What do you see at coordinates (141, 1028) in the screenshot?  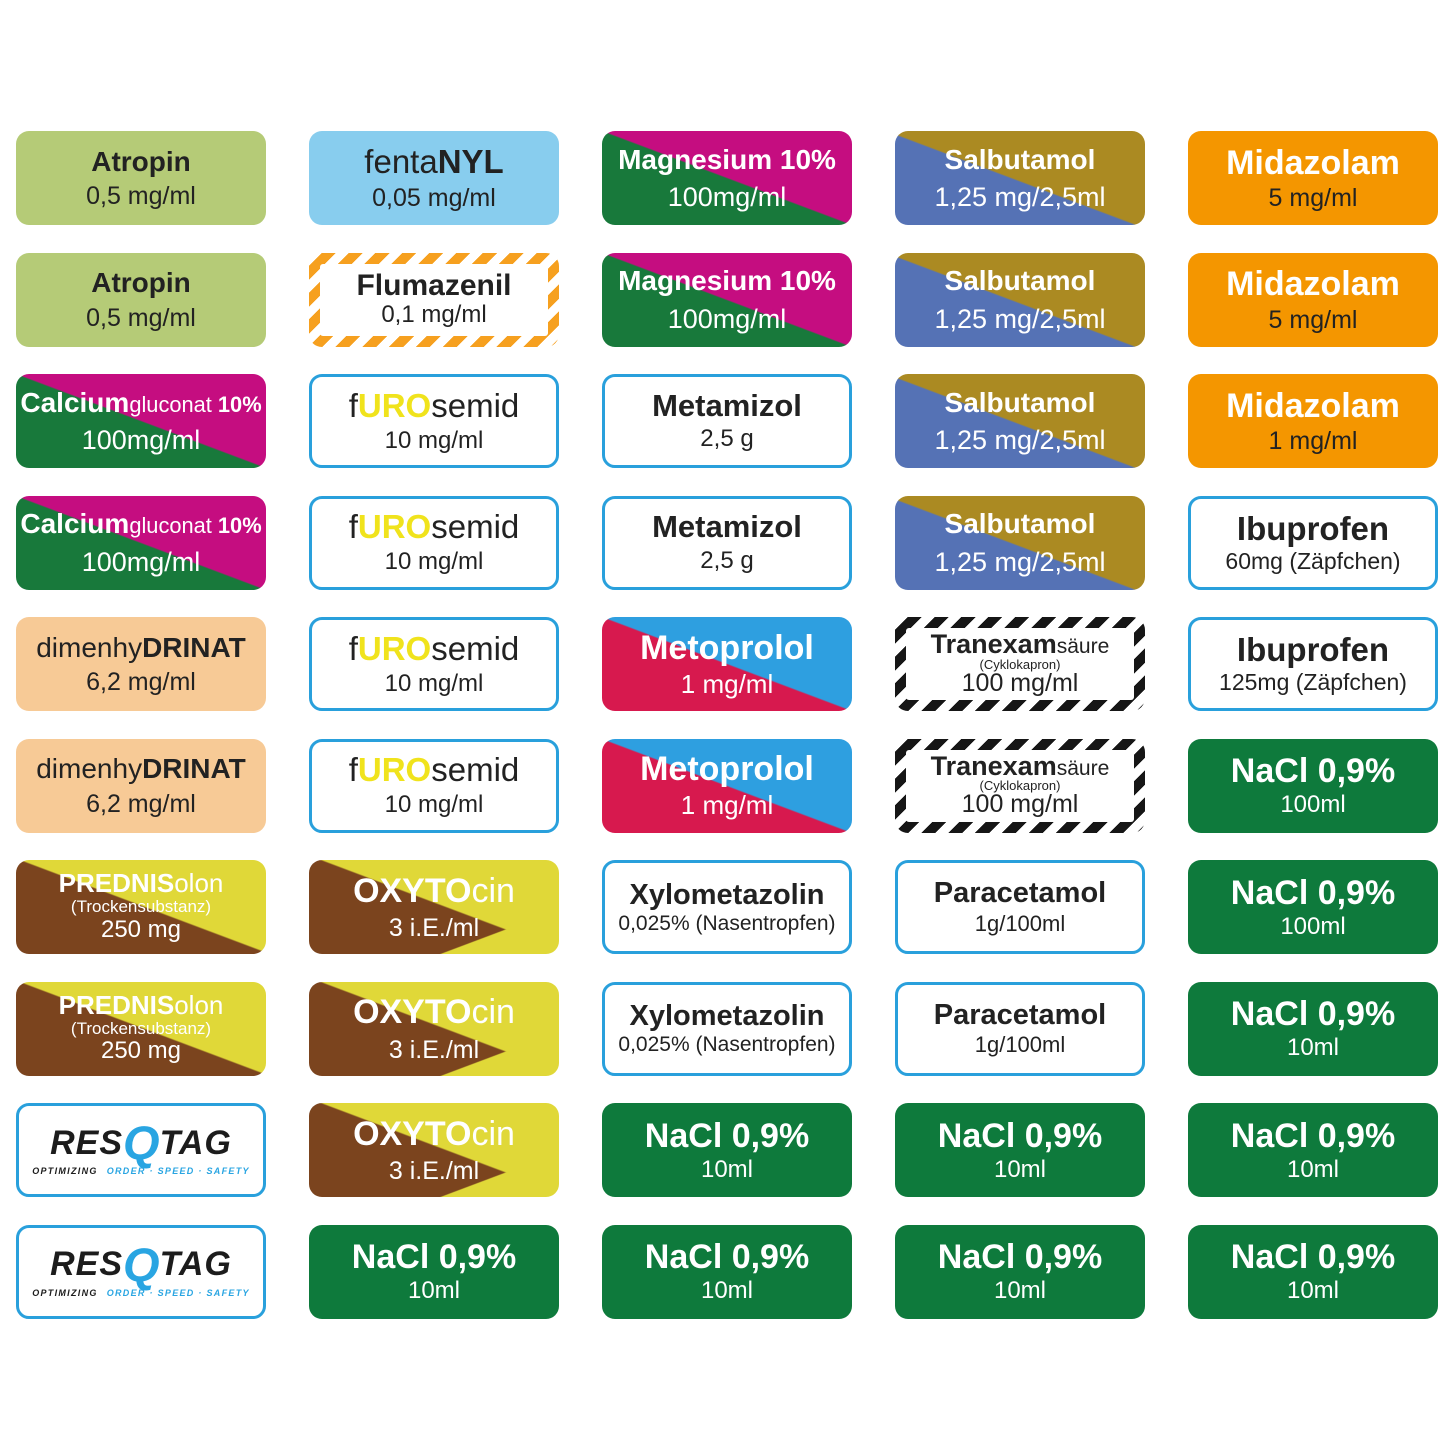 I see `drug-subname: (Trockensubstanz)` at bounding box center [141, 1028].